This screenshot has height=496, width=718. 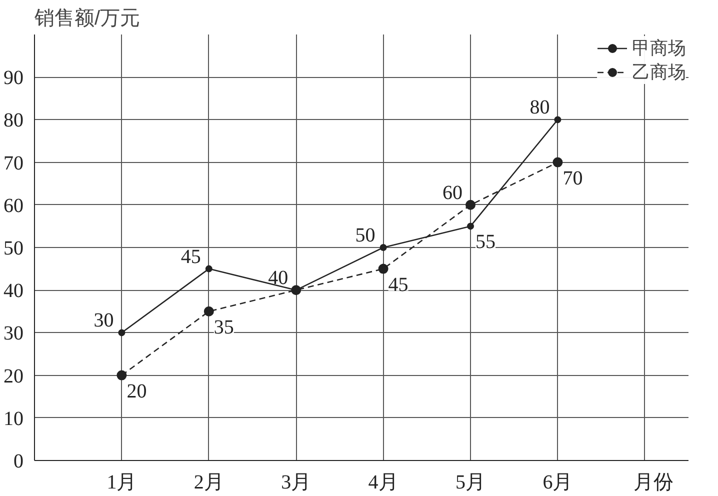 What do you see at coordinates (383, 483) in the screenshot?
I see `x-tick-label: 4月` at bounding box center [383, 483].